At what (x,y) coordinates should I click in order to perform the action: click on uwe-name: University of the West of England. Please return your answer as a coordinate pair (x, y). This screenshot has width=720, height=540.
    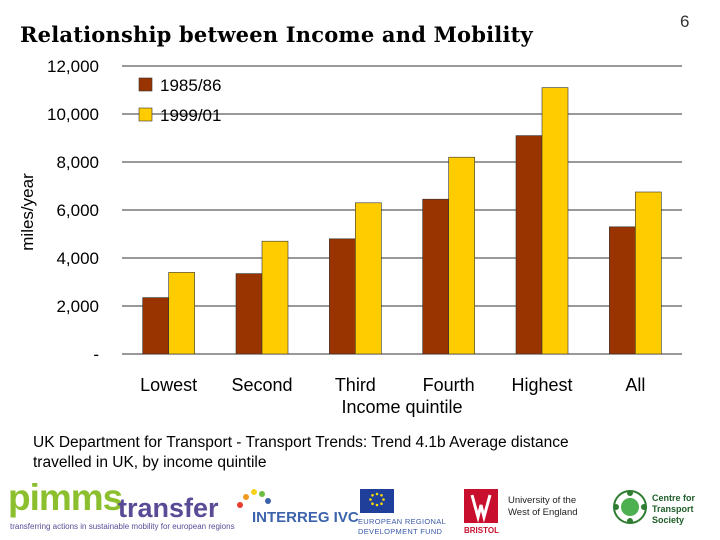
    Looking at the image, I should click on (543, 507).